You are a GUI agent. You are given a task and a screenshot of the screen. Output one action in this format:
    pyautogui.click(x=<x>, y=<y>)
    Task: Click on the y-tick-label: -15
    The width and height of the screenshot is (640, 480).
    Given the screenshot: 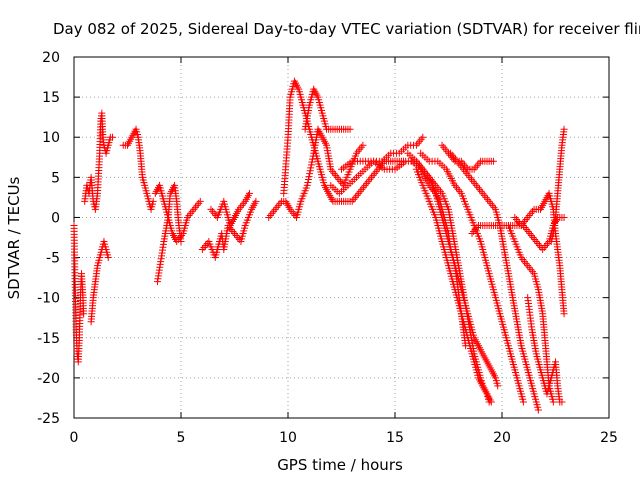 What is the action you would take?
    pyautogui.click(x=48, y=339)
    